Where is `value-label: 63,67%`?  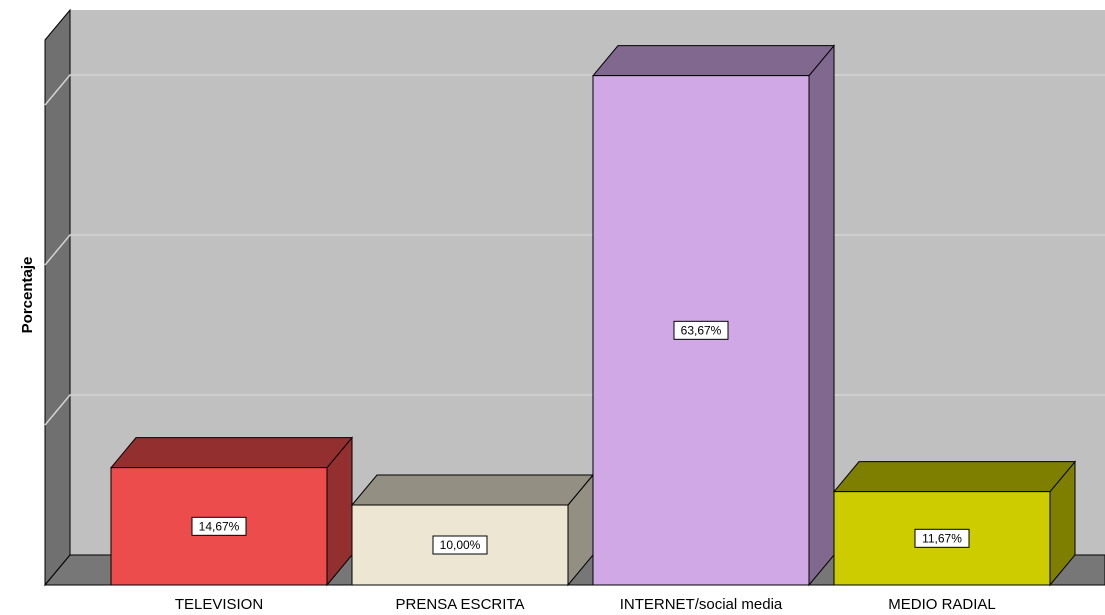 value-label: 63,67% is located at coordinates (701, 330).